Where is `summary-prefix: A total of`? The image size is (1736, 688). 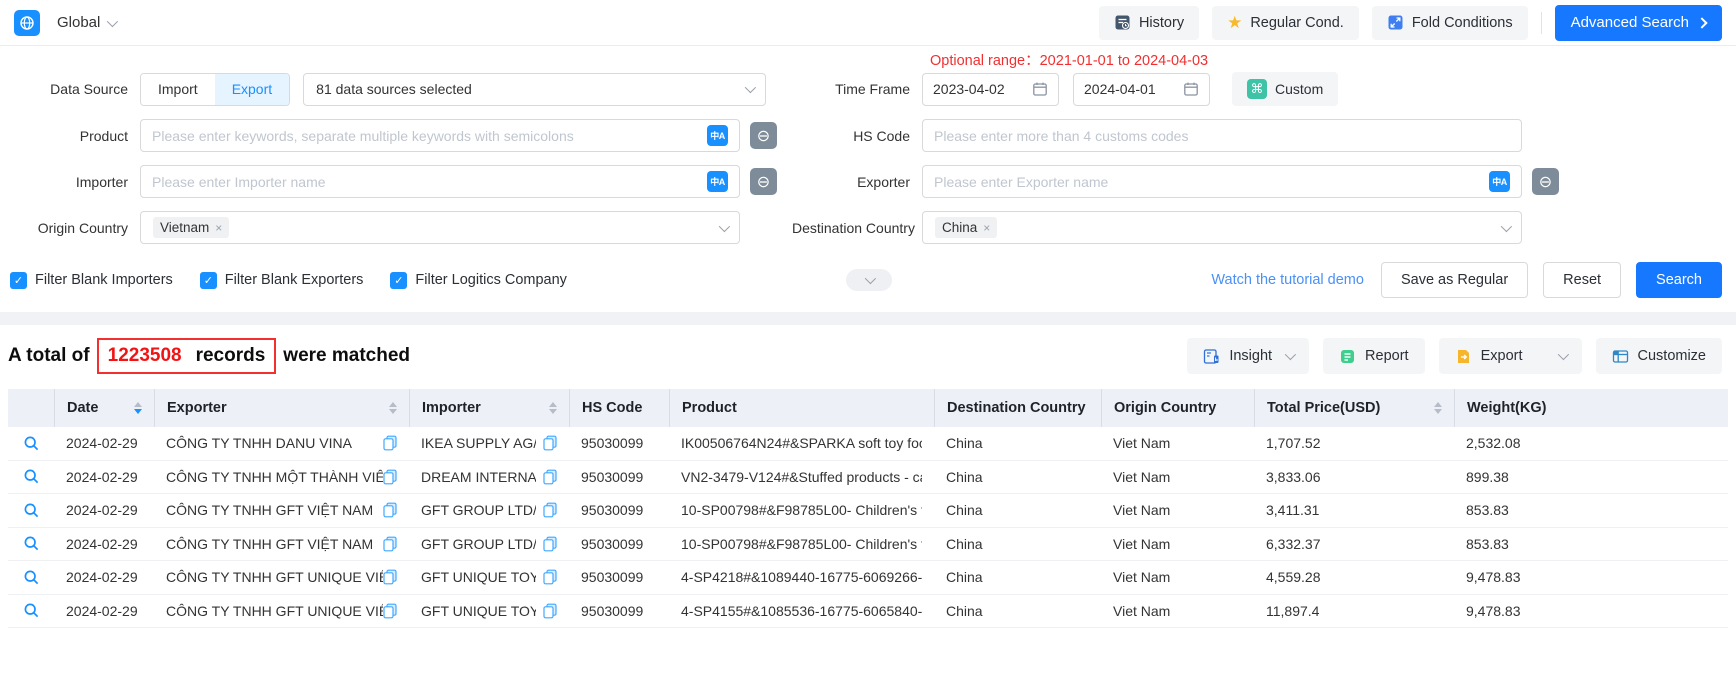
summary-prefix: A total of is located at coordinates (49, 355).